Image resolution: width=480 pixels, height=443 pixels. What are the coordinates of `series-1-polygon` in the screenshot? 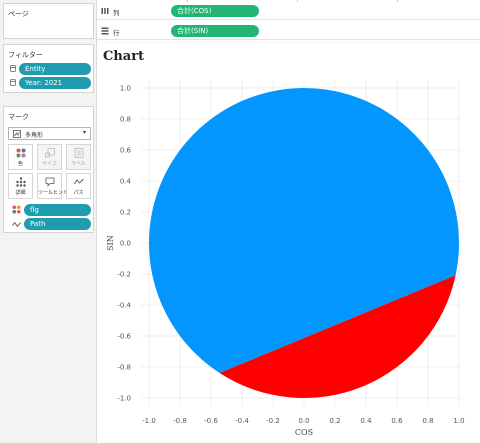 It's located at (337, 336).